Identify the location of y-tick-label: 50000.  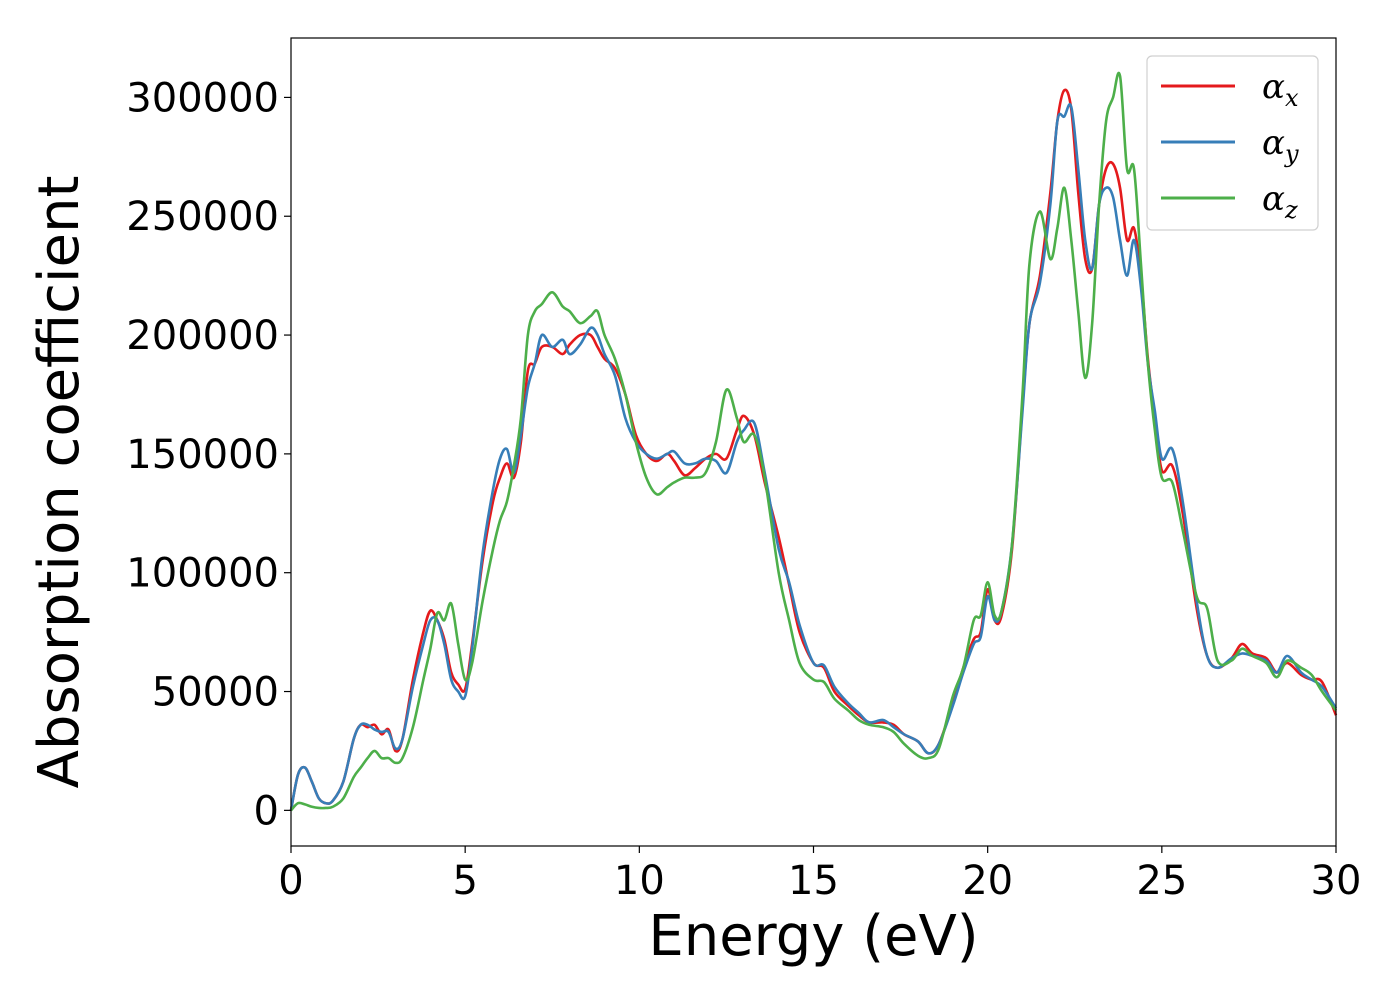
(215, 693).